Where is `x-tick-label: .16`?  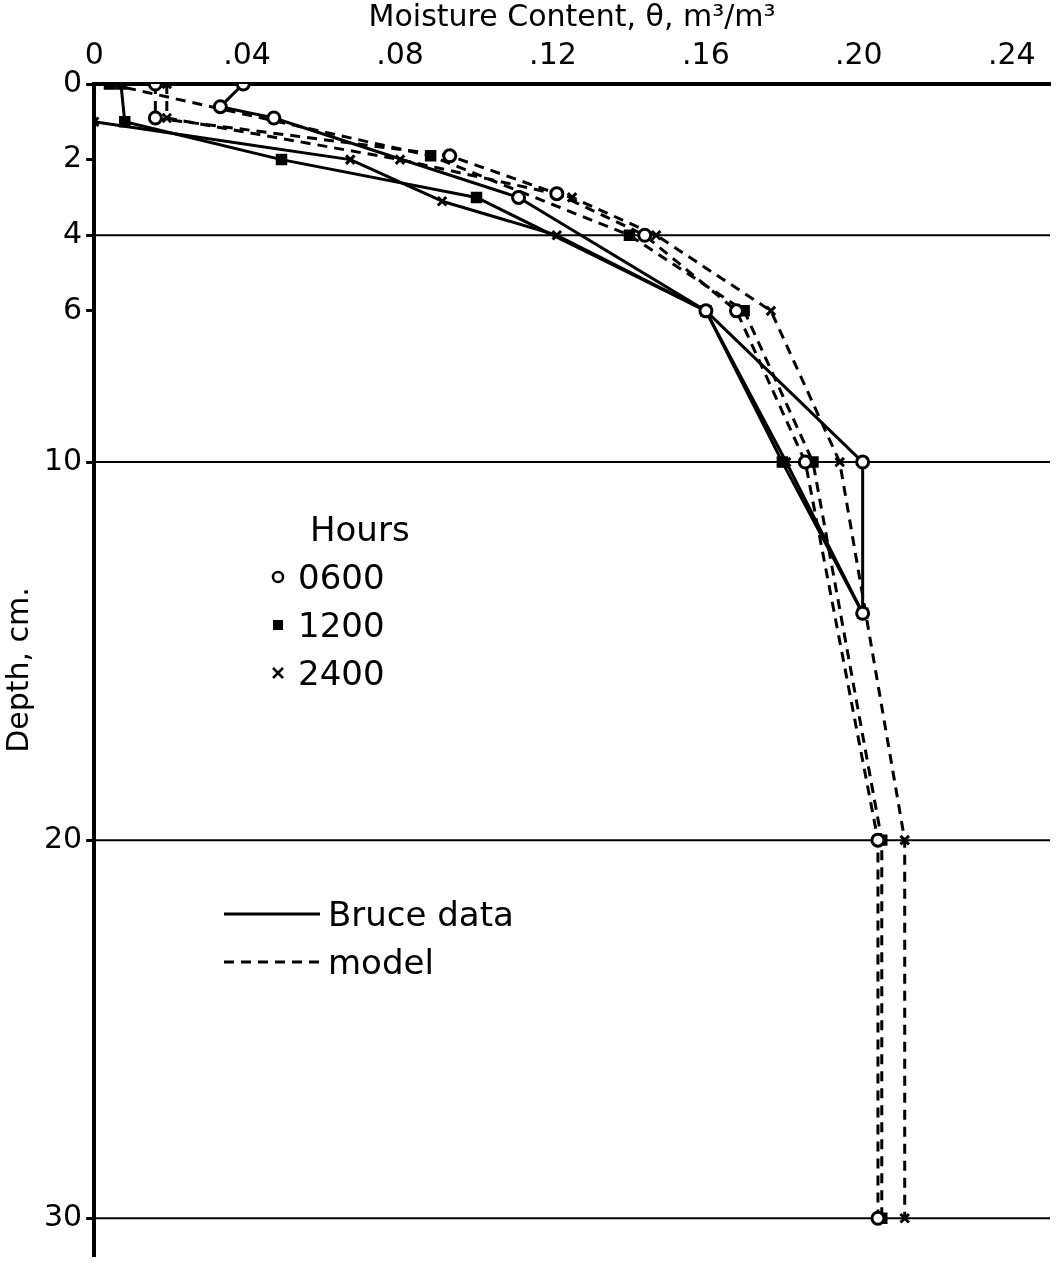 x-tick-label: .16 is located at coordinates (706, 53).